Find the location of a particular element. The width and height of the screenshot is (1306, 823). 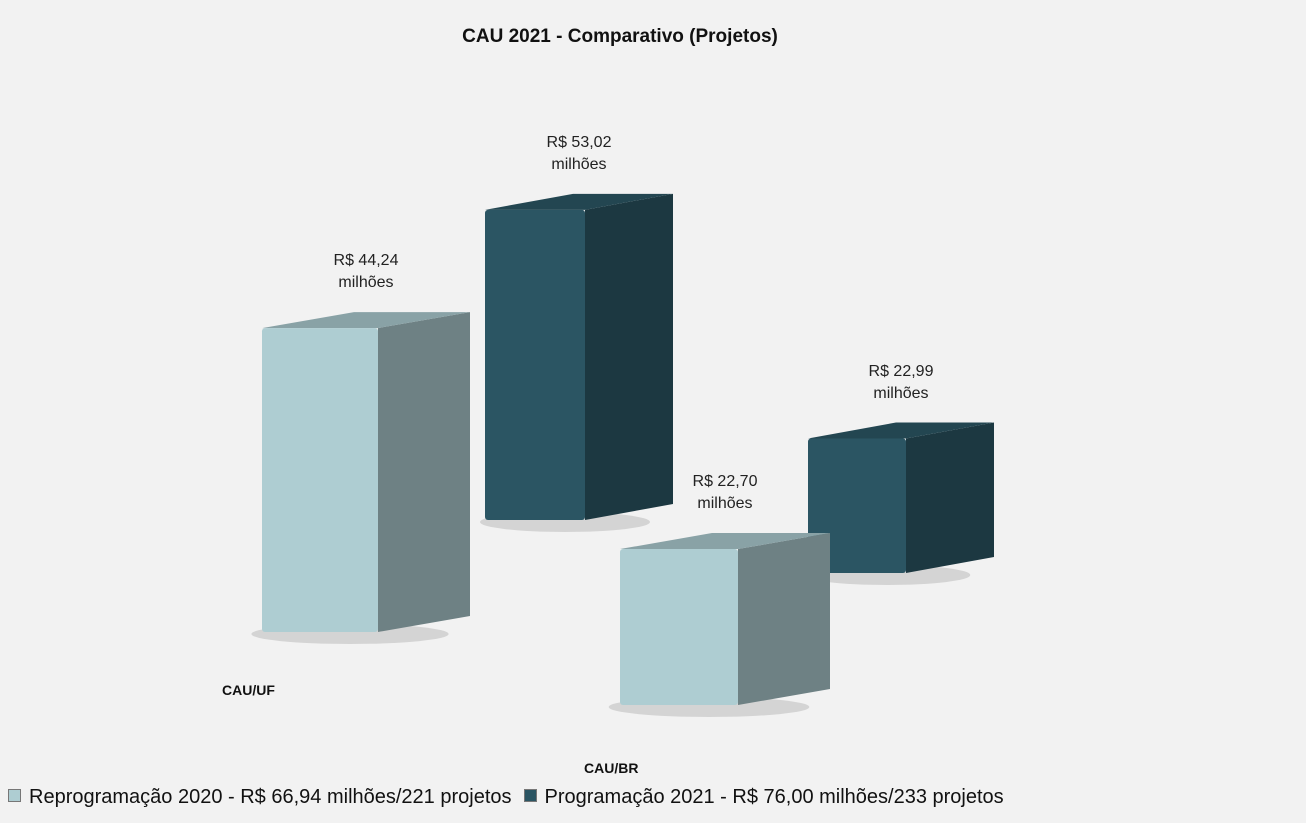

chart-title: CAU 2021 - Comparativo (Projetos) is located at coordinates (620, 36).